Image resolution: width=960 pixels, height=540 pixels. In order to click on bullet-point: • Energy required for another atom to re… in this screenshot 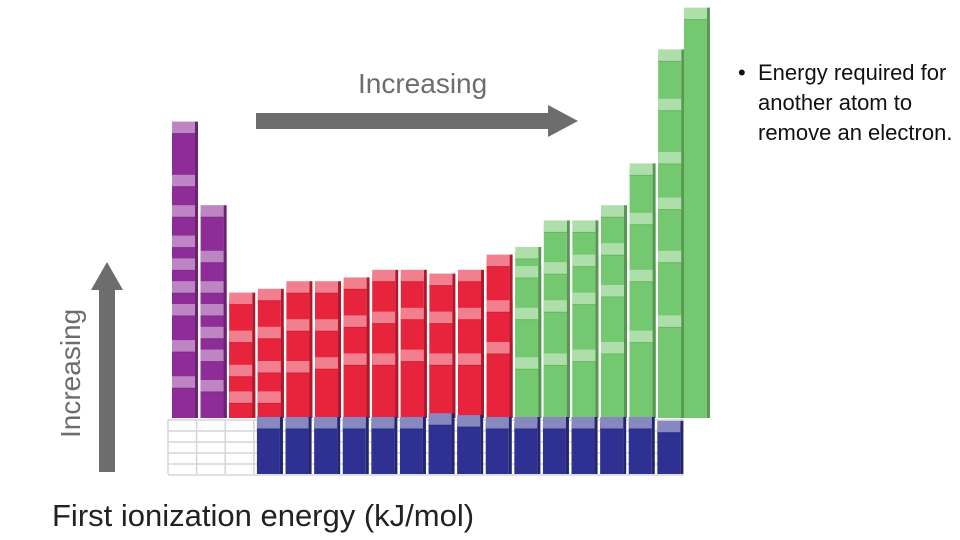, I will do `click(847, 103)`.